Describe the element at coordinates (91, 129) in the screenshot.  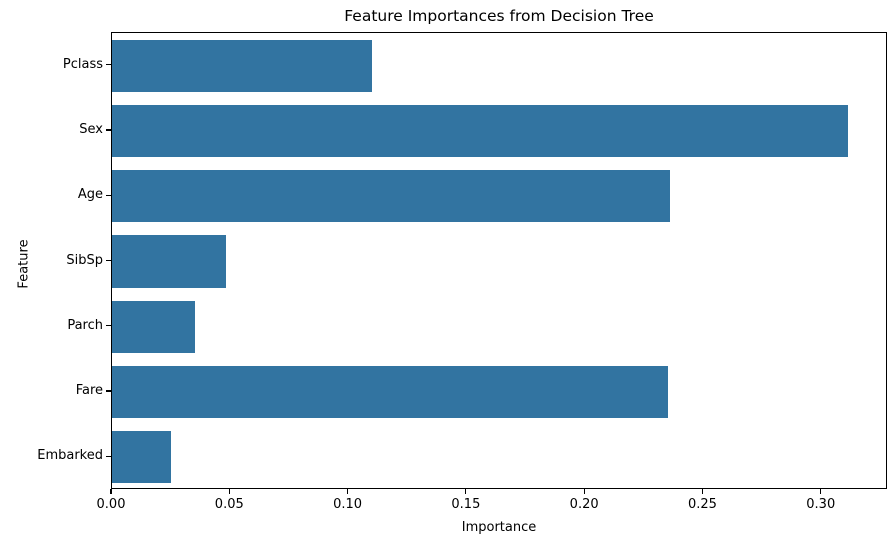
I see `y-tick-label-sex: Sex` at that location.